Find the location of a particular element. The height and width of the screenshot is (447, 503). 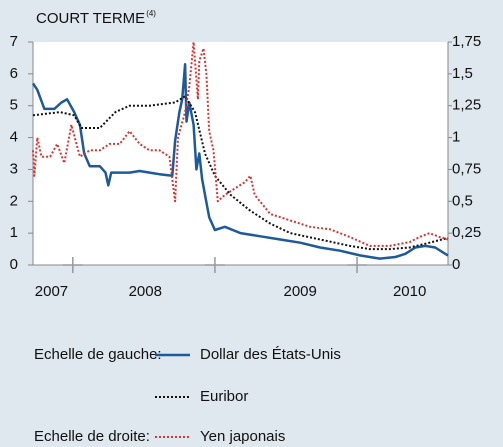

chart-title: COURT TERME is located at coordinates (90, 18).